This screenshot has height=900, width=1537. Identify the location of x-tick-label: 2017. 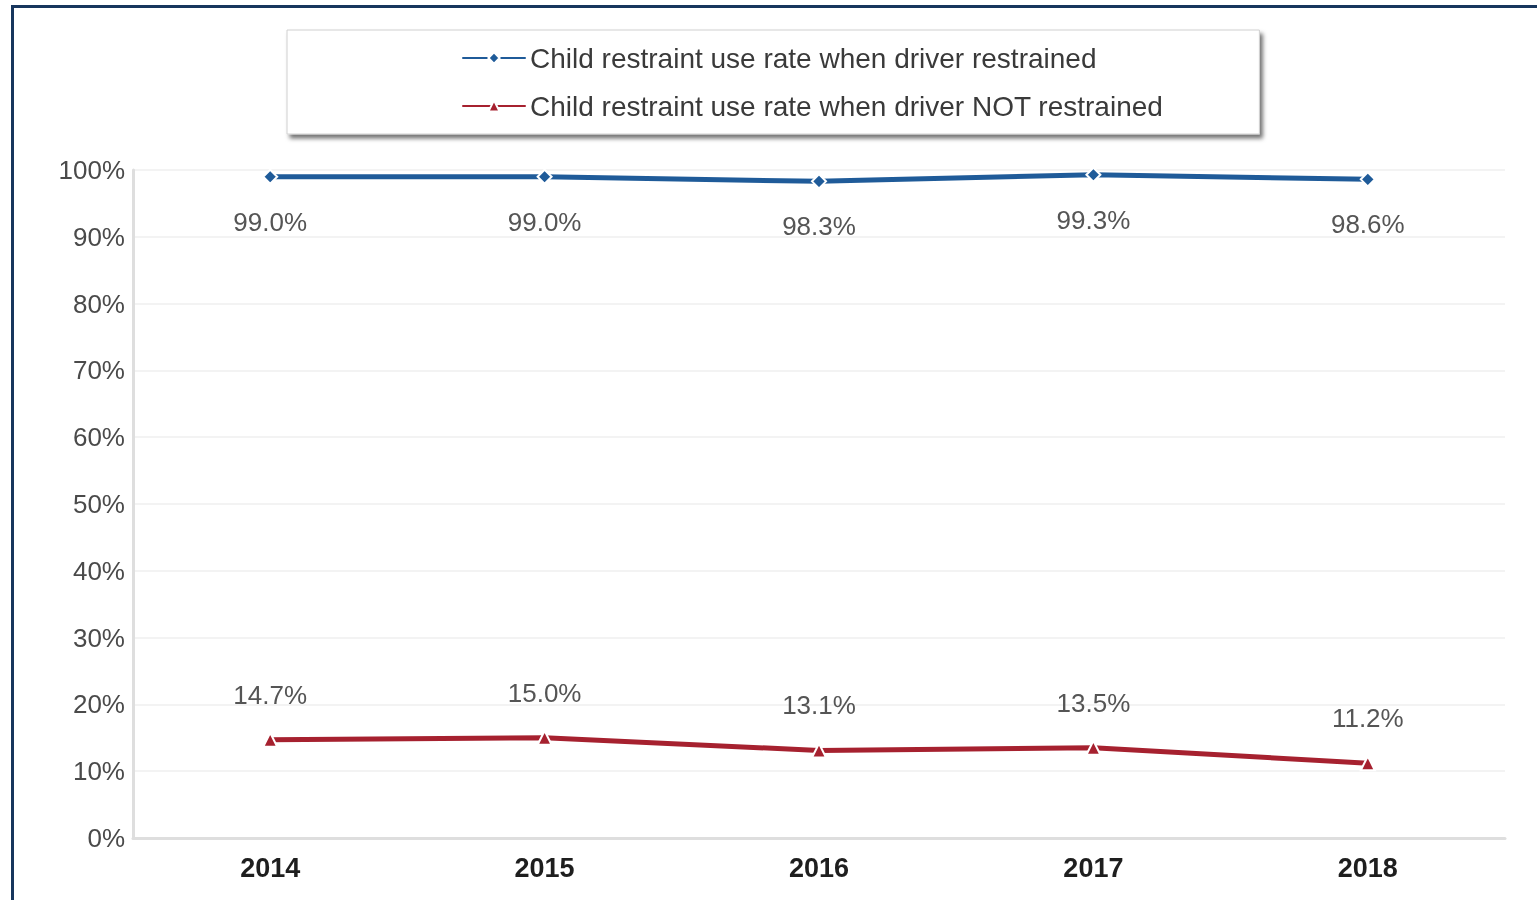
(1093, 867).